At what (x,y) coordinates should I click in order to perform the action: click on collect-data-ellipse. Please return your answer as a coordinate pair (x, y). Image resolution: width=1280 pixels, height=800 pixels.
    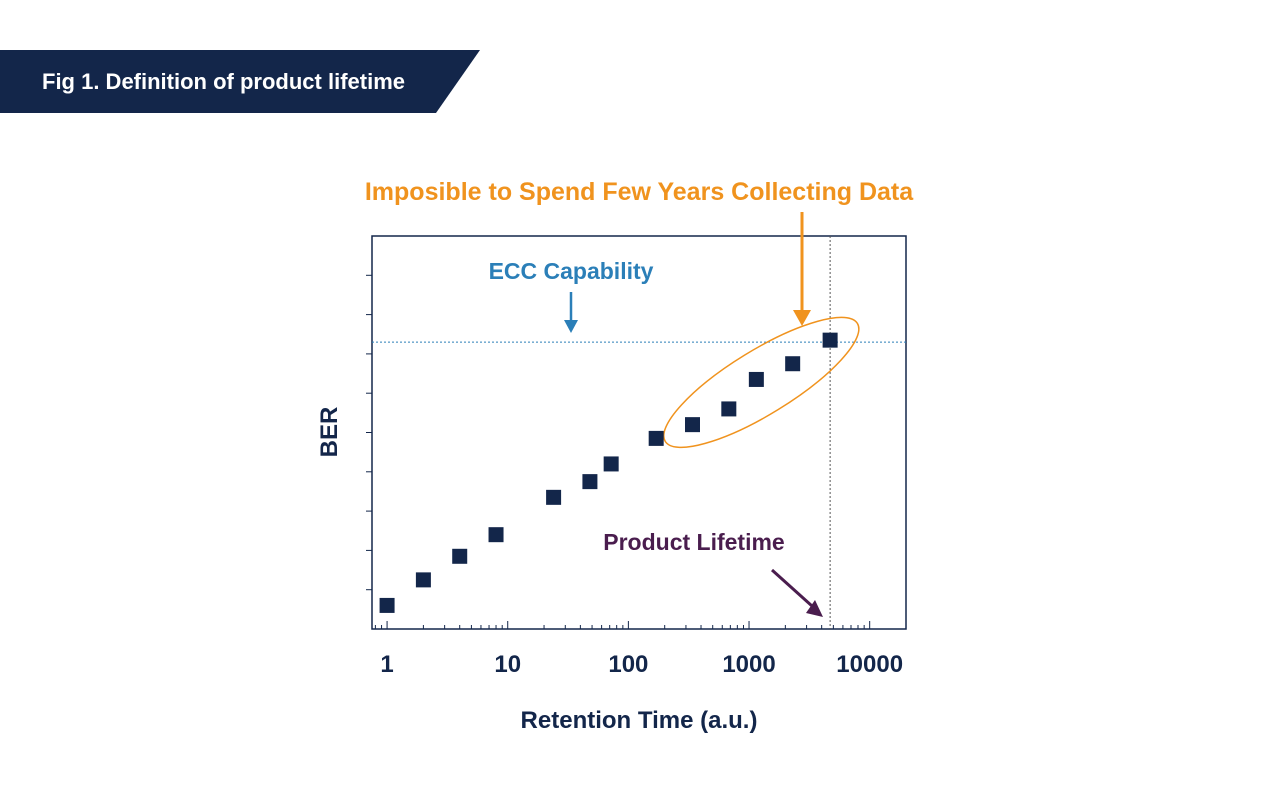
    Looking at the image, I should click on (761, 382).